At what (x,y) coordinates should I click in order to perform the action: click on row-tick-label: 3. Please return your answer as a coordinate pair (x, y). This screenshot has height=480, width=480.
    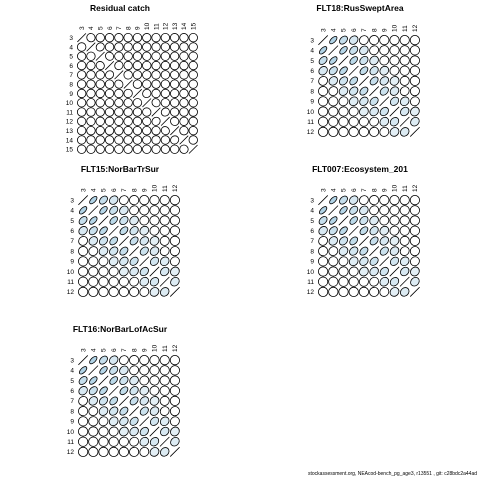
    Looking at the image, I should click on (72, 200).